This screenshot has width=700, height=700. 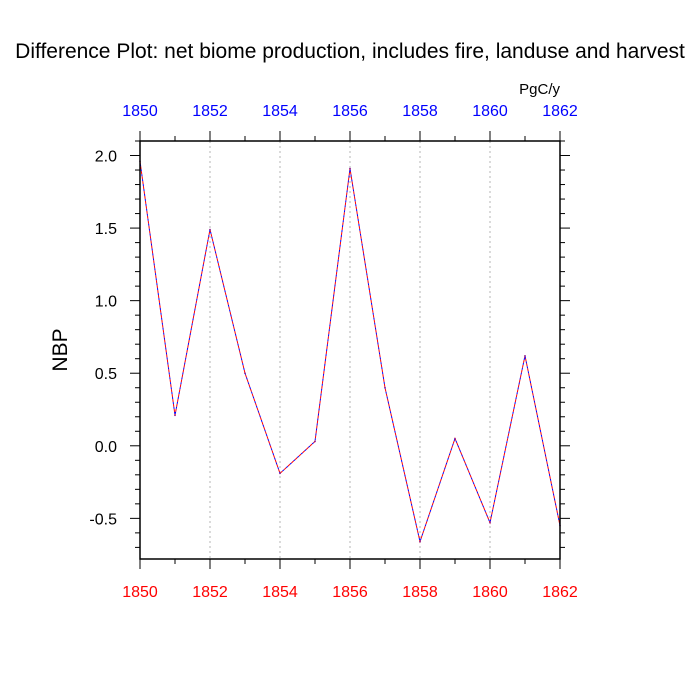 What do you see at coordinates (106, 157) in the screenshot?
I see `y-tick-label: 2.0` at bounding box center [106, 157].